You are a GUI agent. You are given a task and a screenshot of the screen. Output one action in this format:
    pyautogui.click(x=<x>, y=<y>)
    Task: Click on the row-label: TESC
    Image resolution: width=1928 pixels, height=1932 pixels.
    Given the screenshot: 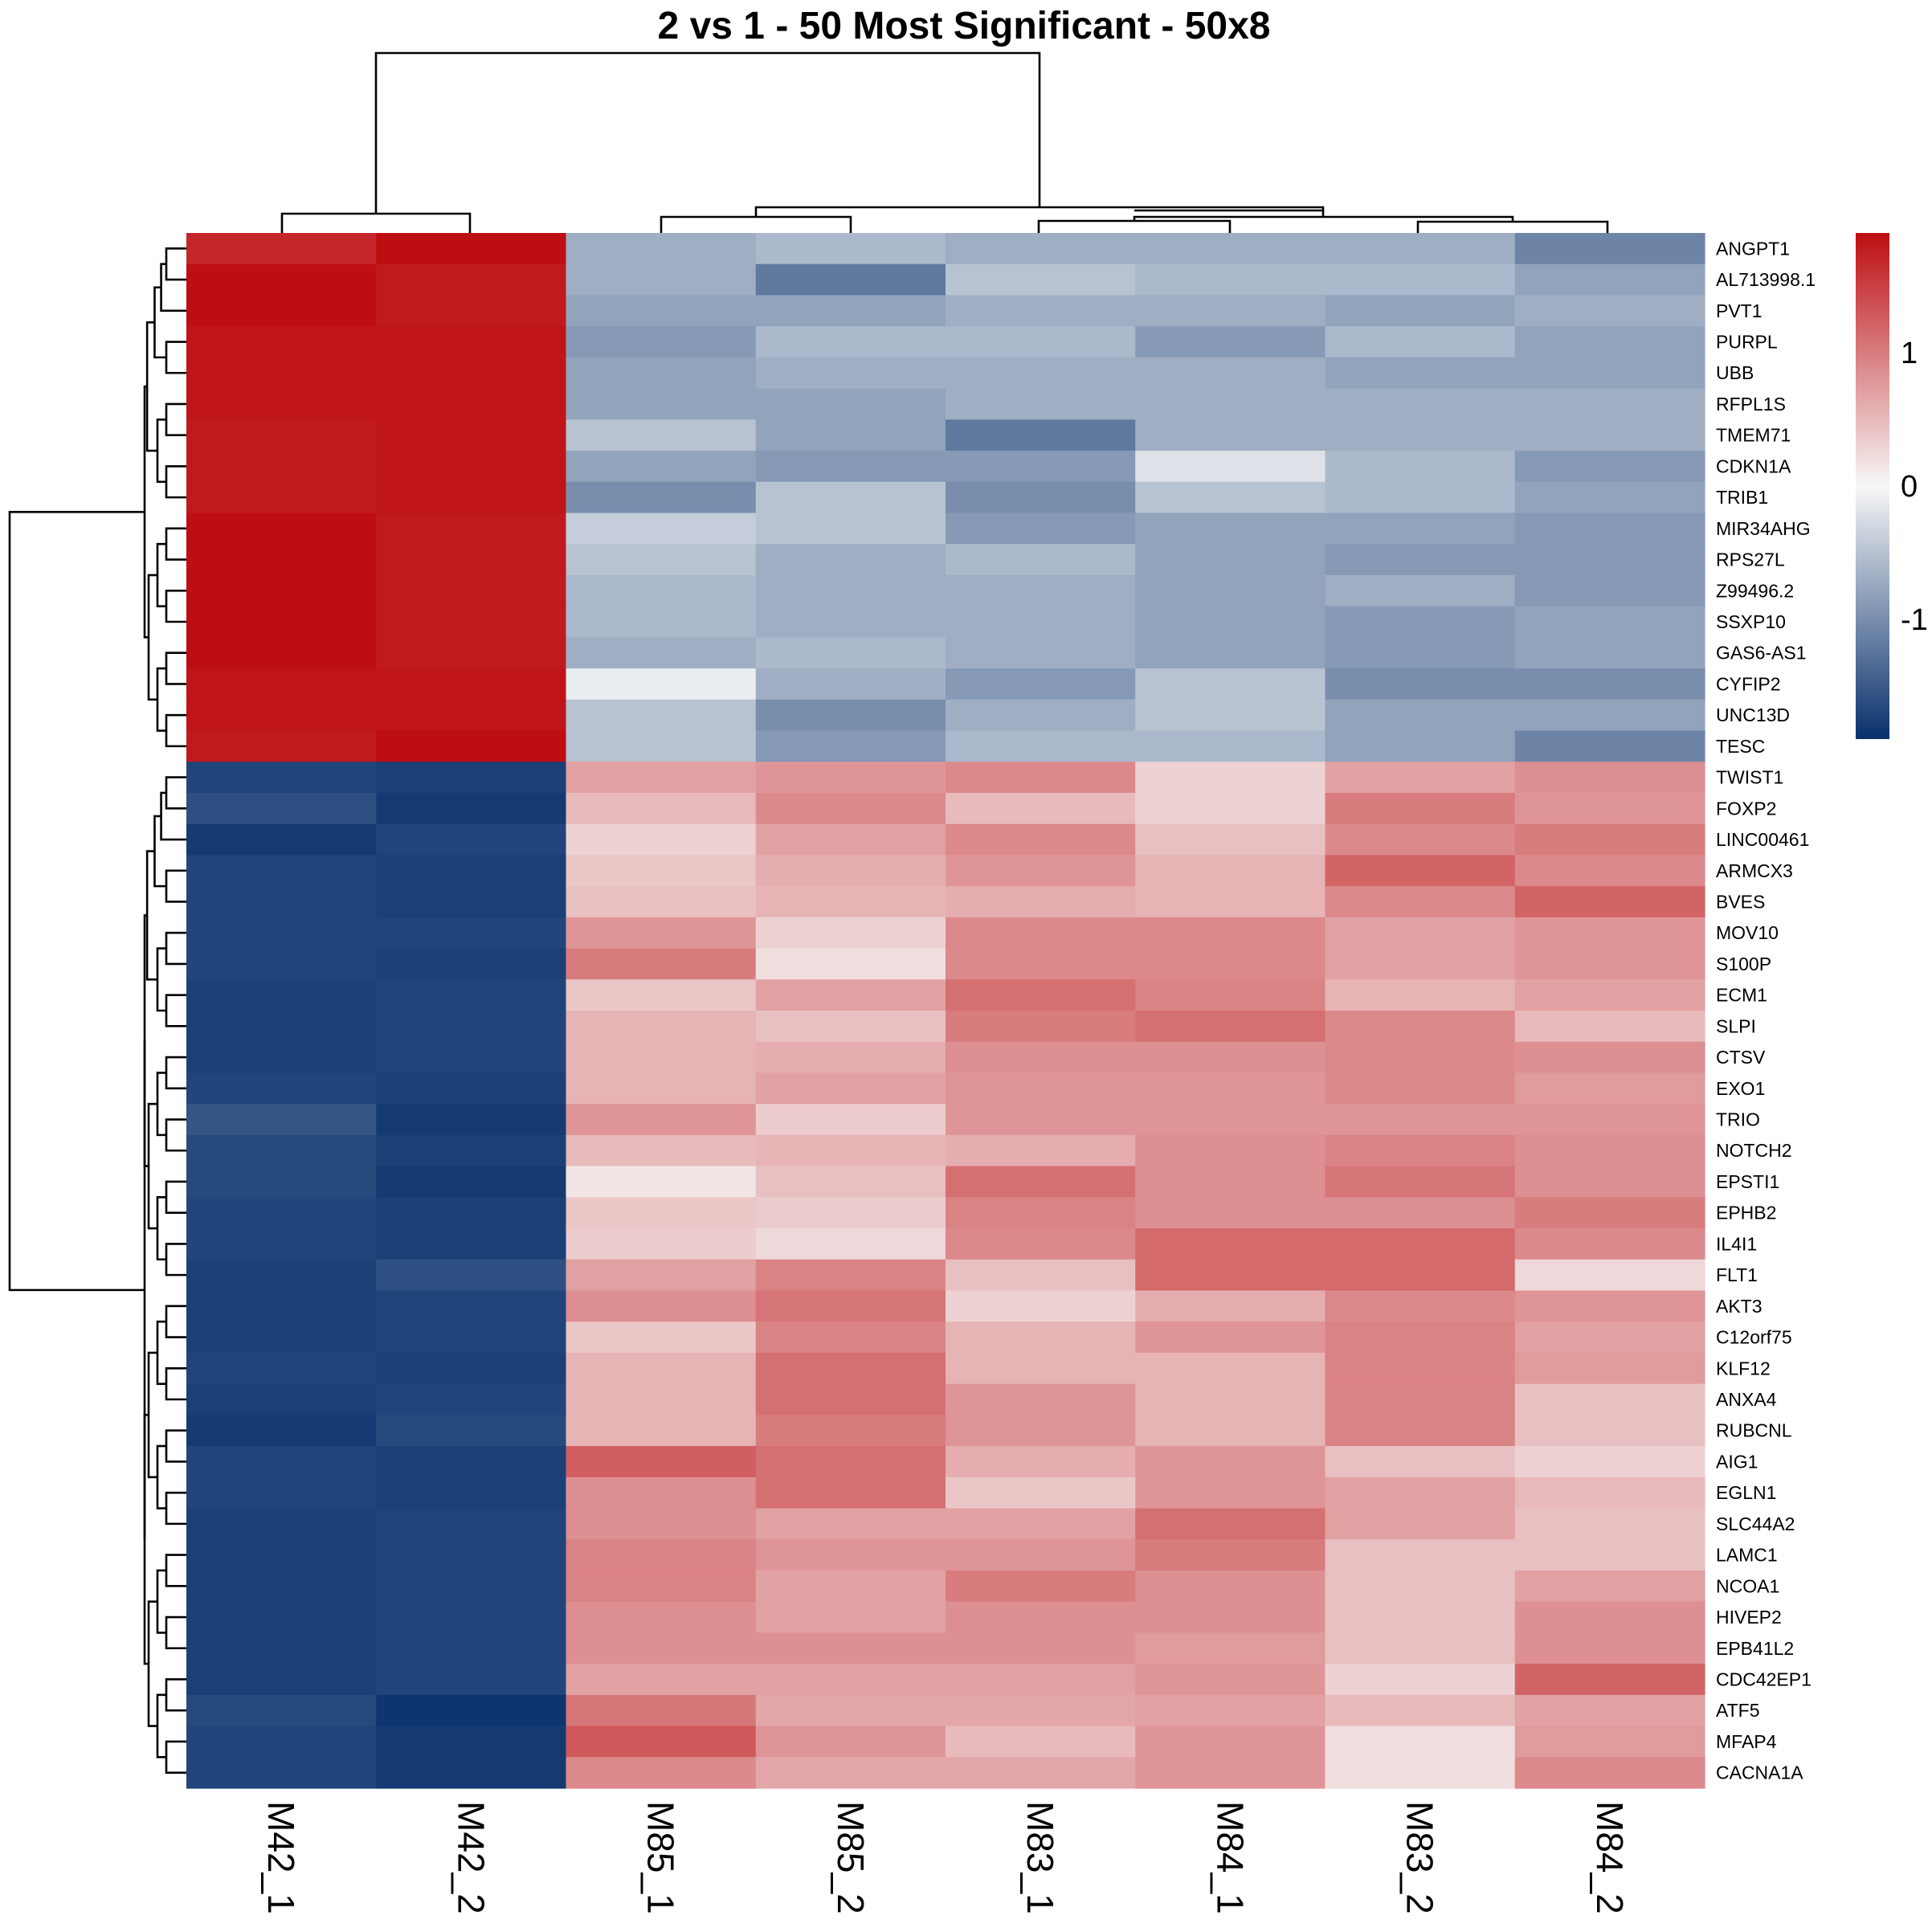 What is the action you would take?
    pyautogui.click(x=1740, y=747)
    